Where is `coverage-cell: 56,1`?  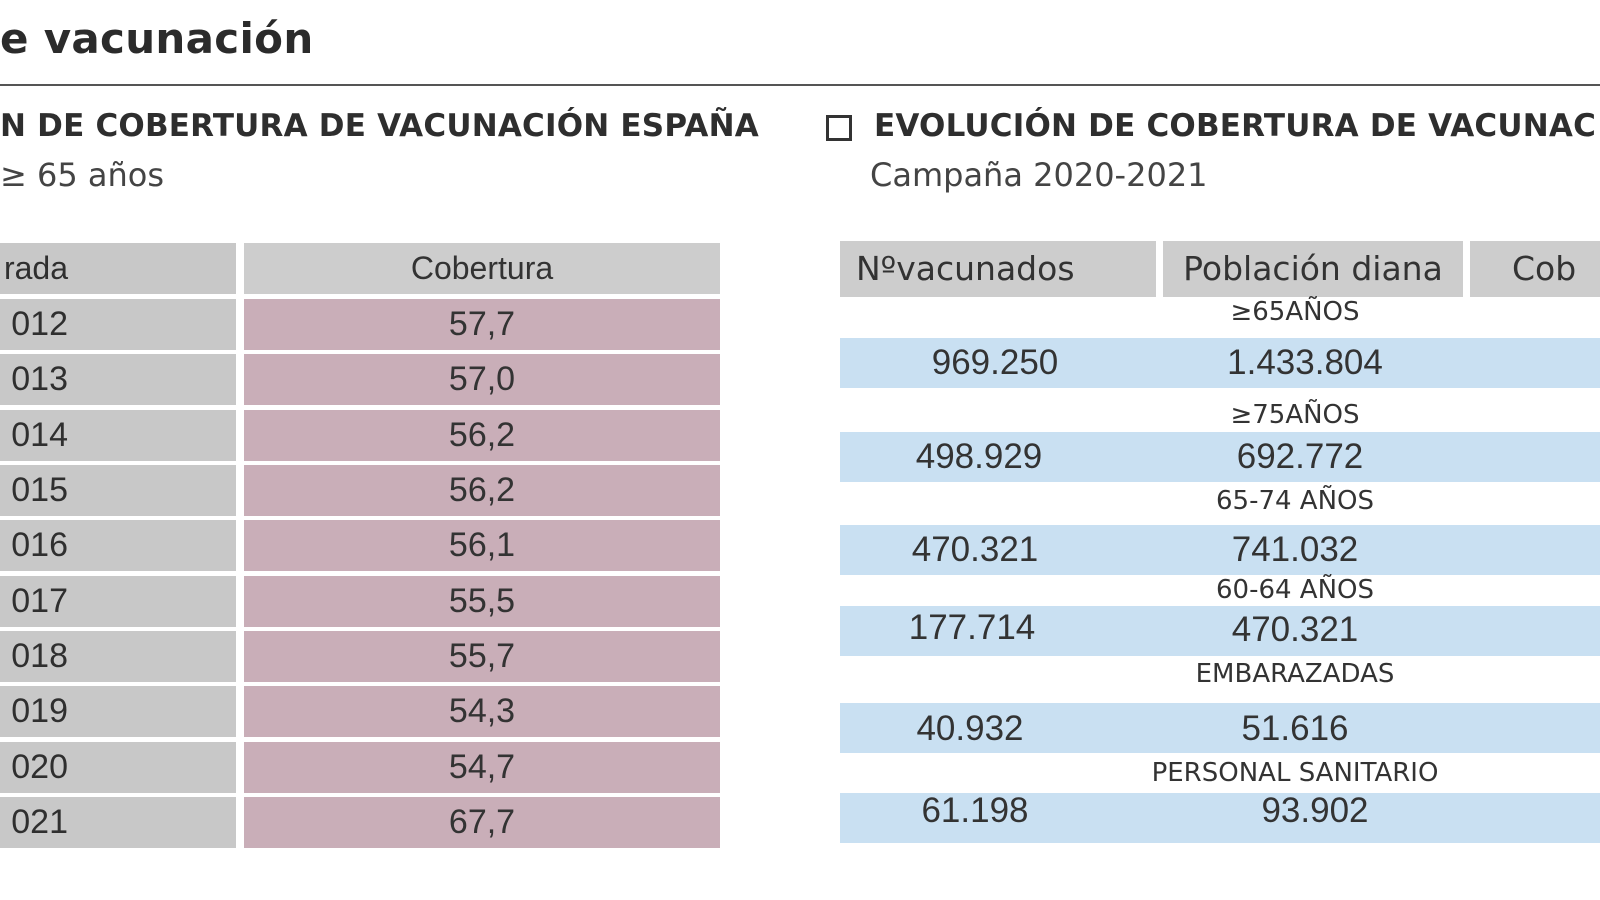
coverage-cell: 56,1 is located at coordinates (482, 545).